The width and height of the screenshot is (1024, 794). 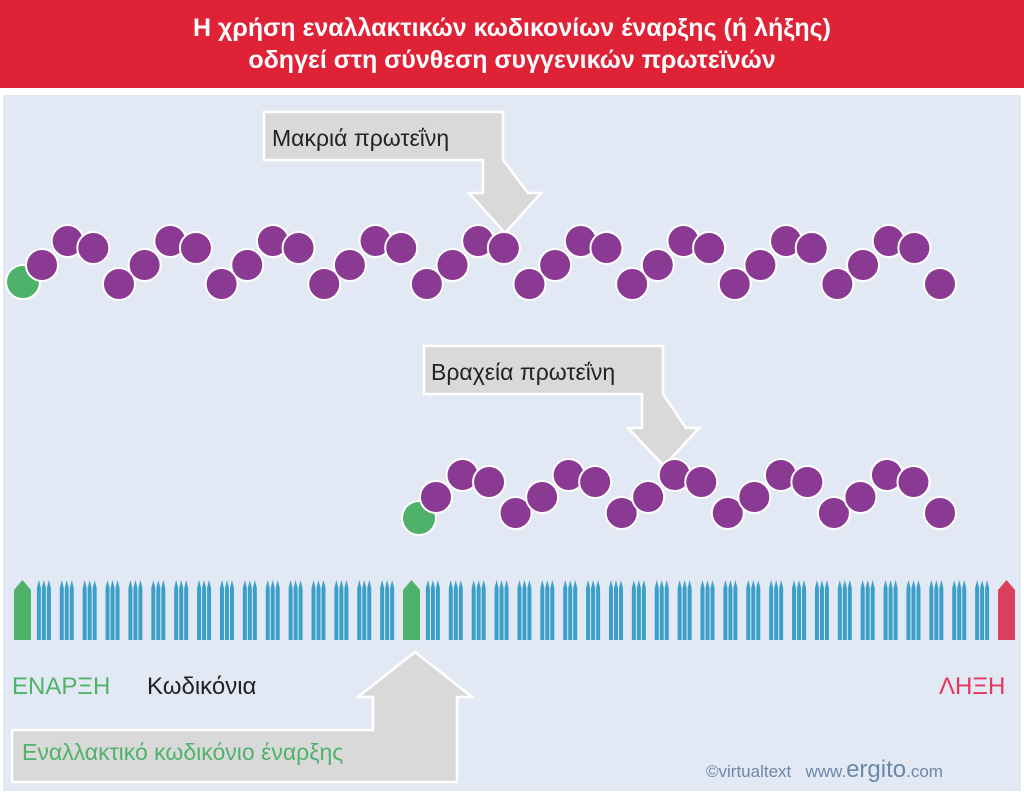 I want to click on short-protein-chain, so click(x=679, y=497).